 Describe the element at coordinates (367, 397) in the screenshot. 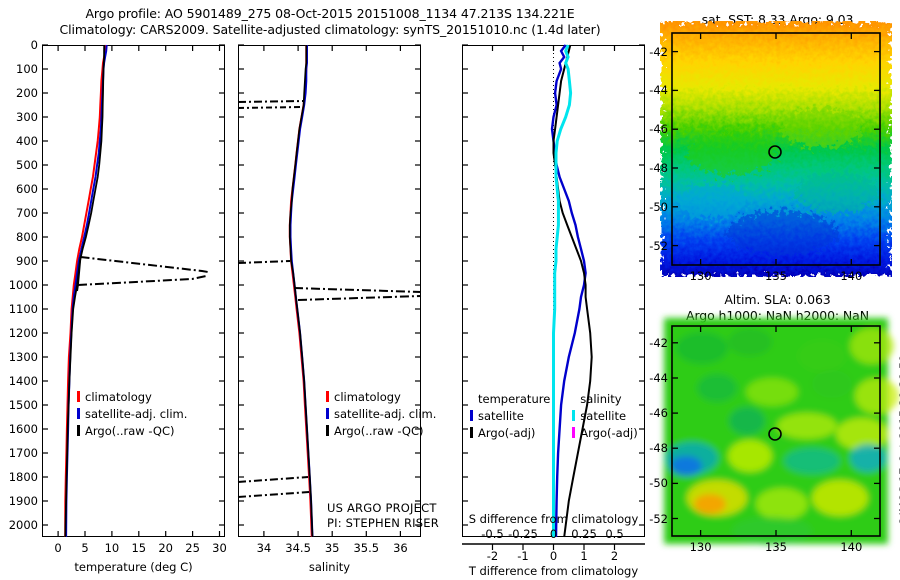

I see `legend-label-climatology-salinity: climatology` at that location.